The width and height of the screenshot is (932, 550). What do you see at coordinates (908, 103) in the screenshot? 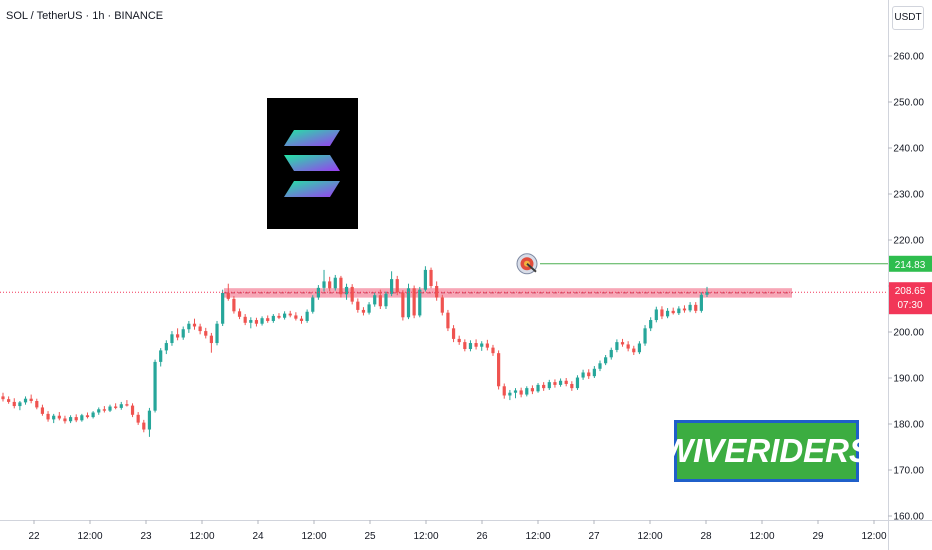
I see `y-tick-label: 250.00` at bounding box center [908, 103].